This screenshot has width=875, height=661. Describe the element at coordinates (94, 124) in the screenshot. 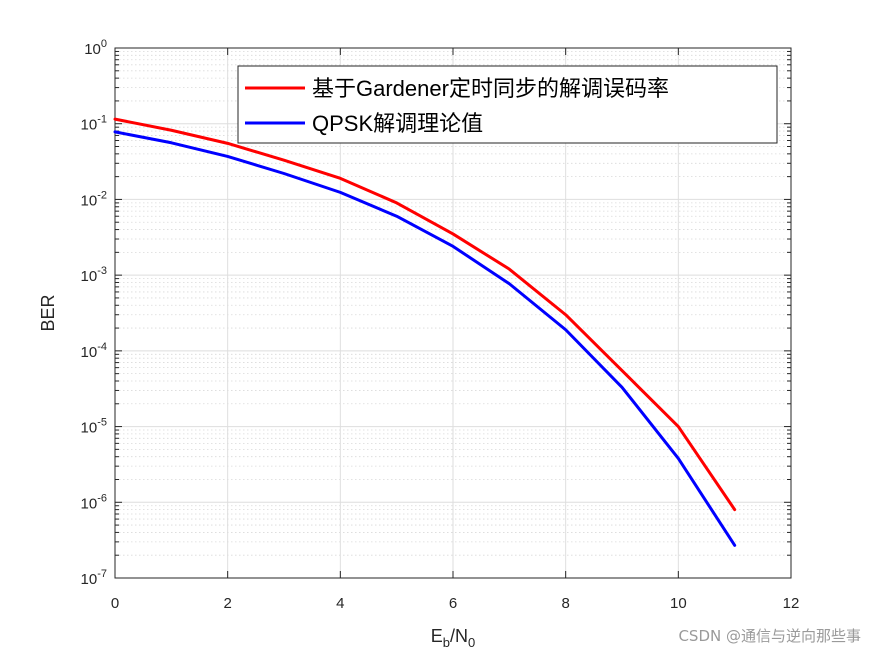

I see `y-tick-label: 10⁻¹` at that location.